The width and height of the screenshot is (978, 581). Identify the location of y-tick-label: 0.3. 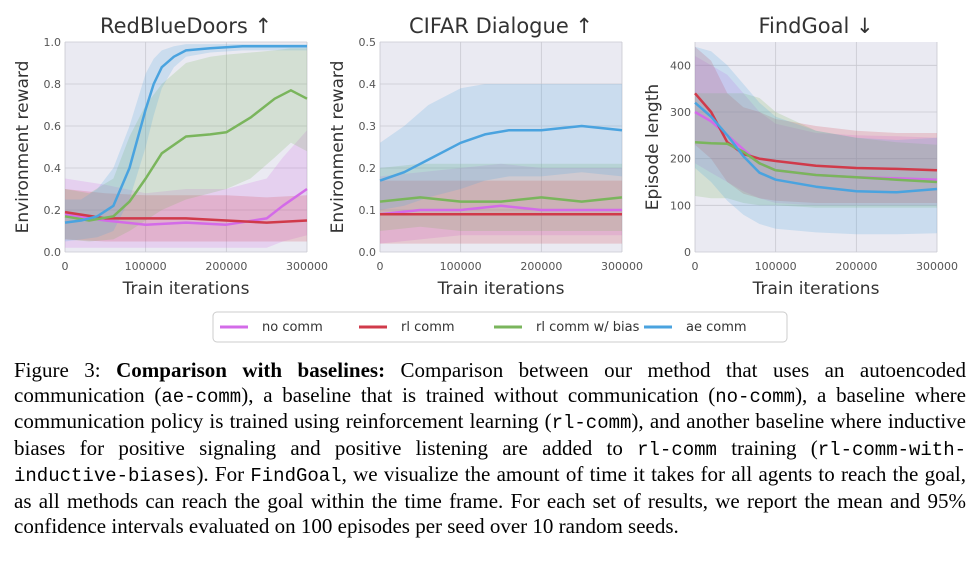
(368, 126).